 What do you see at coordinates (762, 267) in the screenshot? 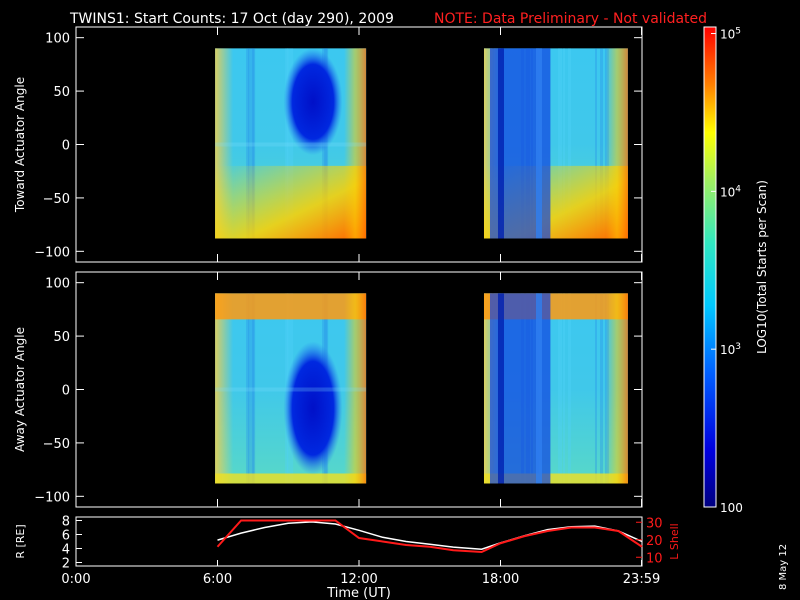
I see `colorbar-label: LOG10(Total Starts per Scan)` at bounding box center [762, 267].